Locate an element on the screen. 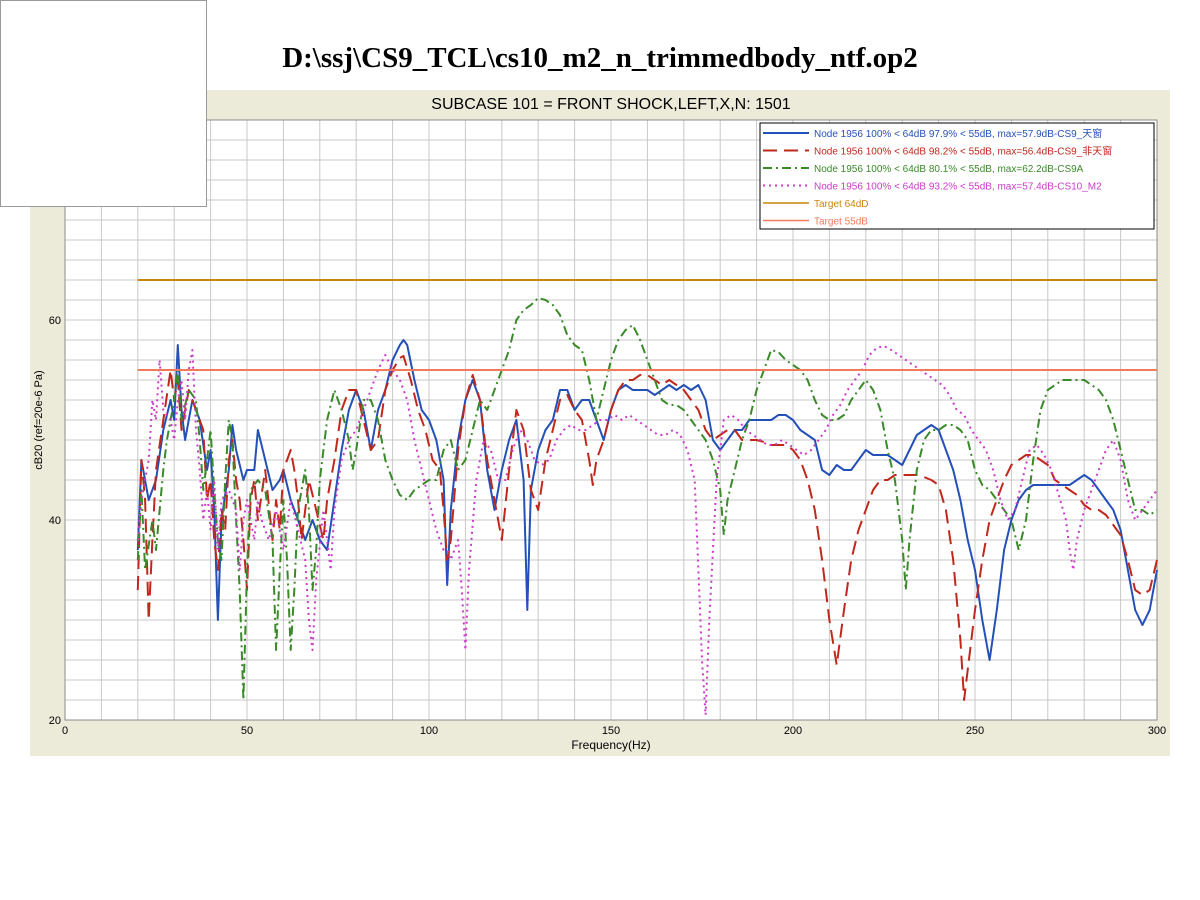 The height and width of the screenshot is (900, 1200). legend-entry: Target 55dB is located at coordinates (841, 222).